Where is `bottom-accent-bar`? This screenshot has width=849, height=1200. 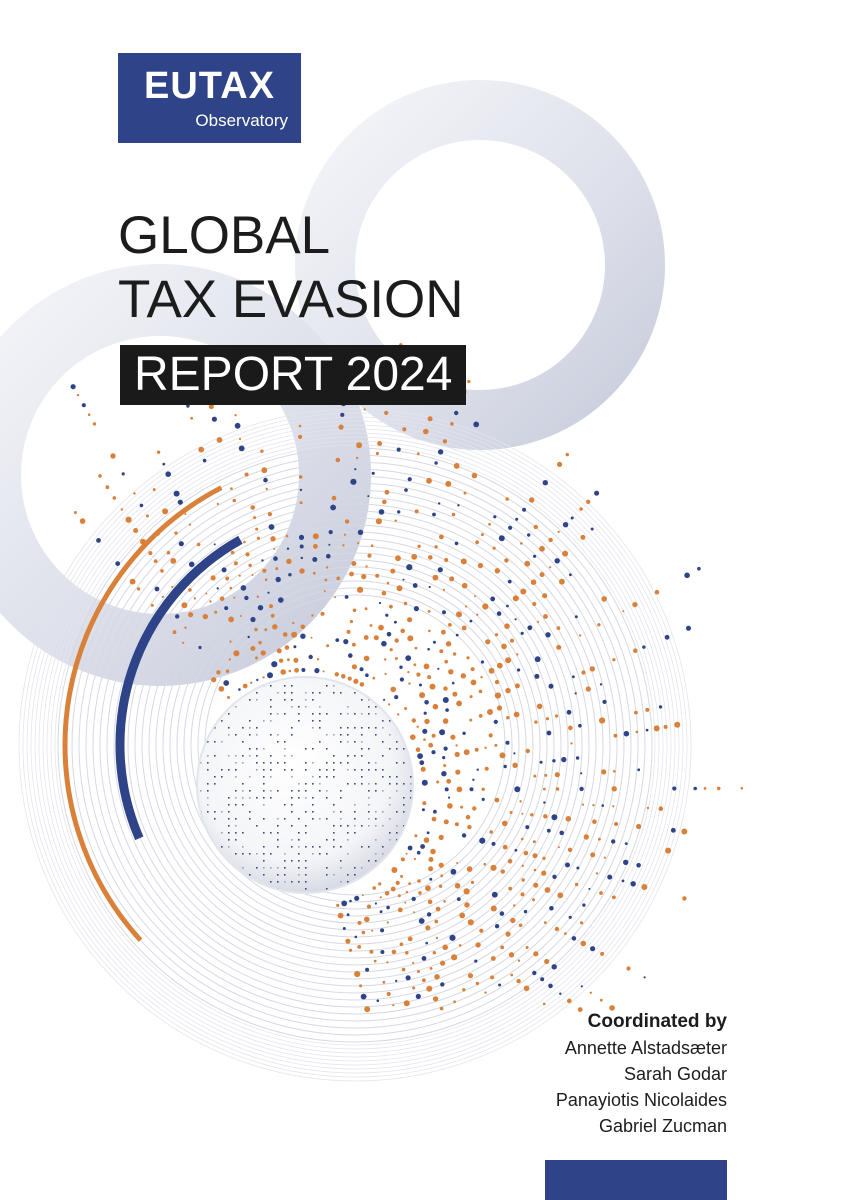
bottom-accent-bar is located at coordinates (636, 1180).